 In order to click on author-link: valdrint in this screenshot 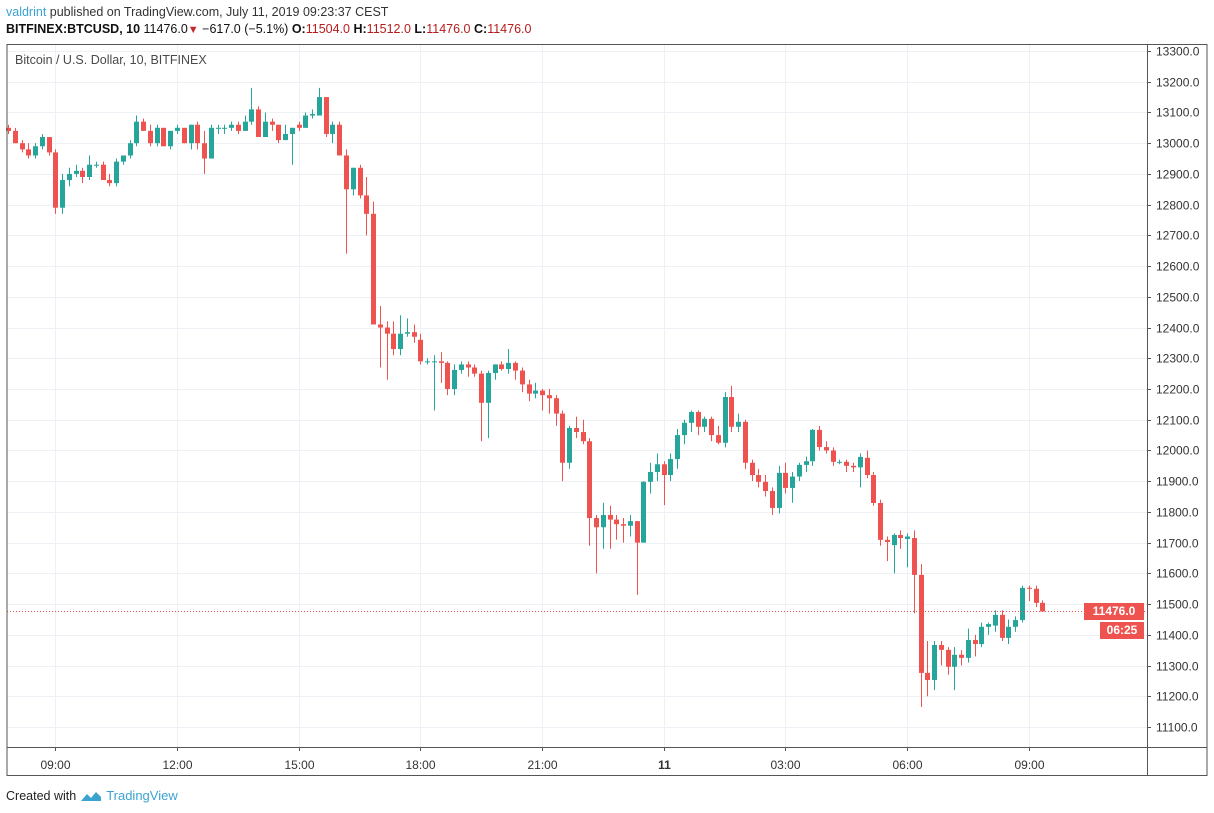, I will do `click(26, 12)`.